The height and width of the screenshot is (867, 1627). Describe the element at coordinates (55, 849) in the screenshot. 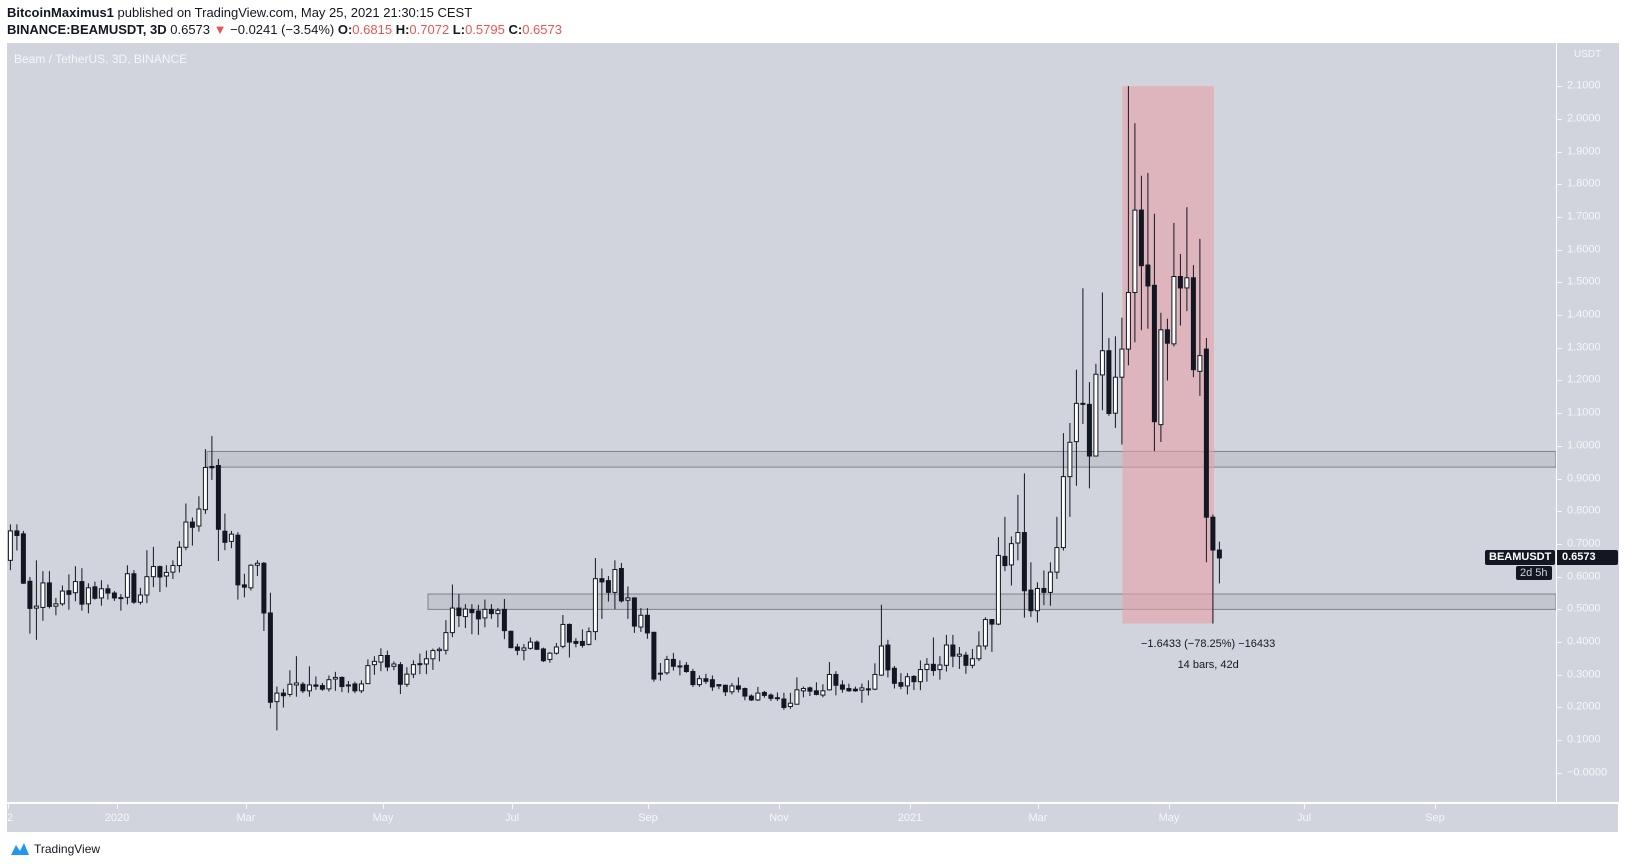

I see `tradingview-logo: TradingView` at that location.